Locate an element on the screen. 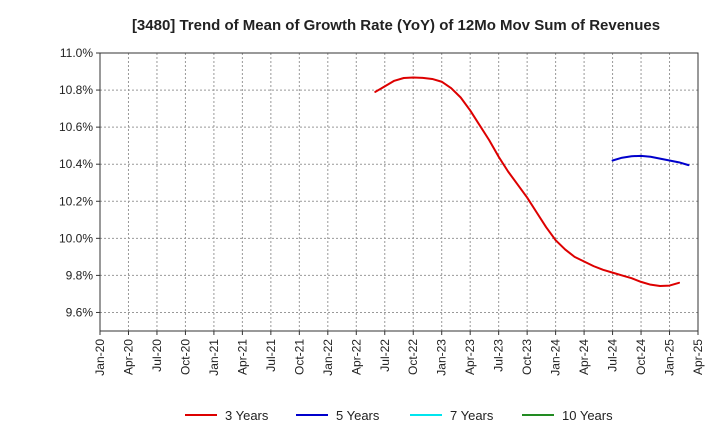  x-tick-label: Jul-22 is located at coordinates (385, 355).